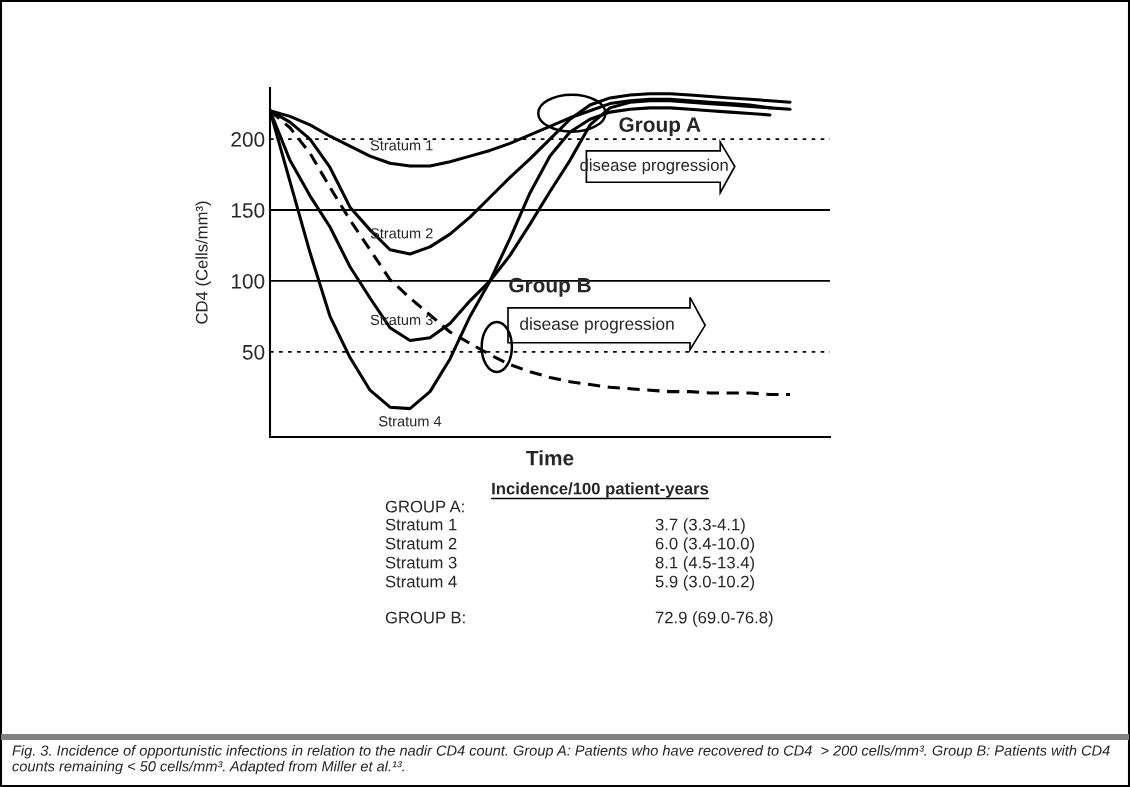 This screenshot has width=1130, height=787. Describe the element at coordinates (705, 545) in the screenshot. I see `text: 6.0 (3.4-10.0)` at that location.